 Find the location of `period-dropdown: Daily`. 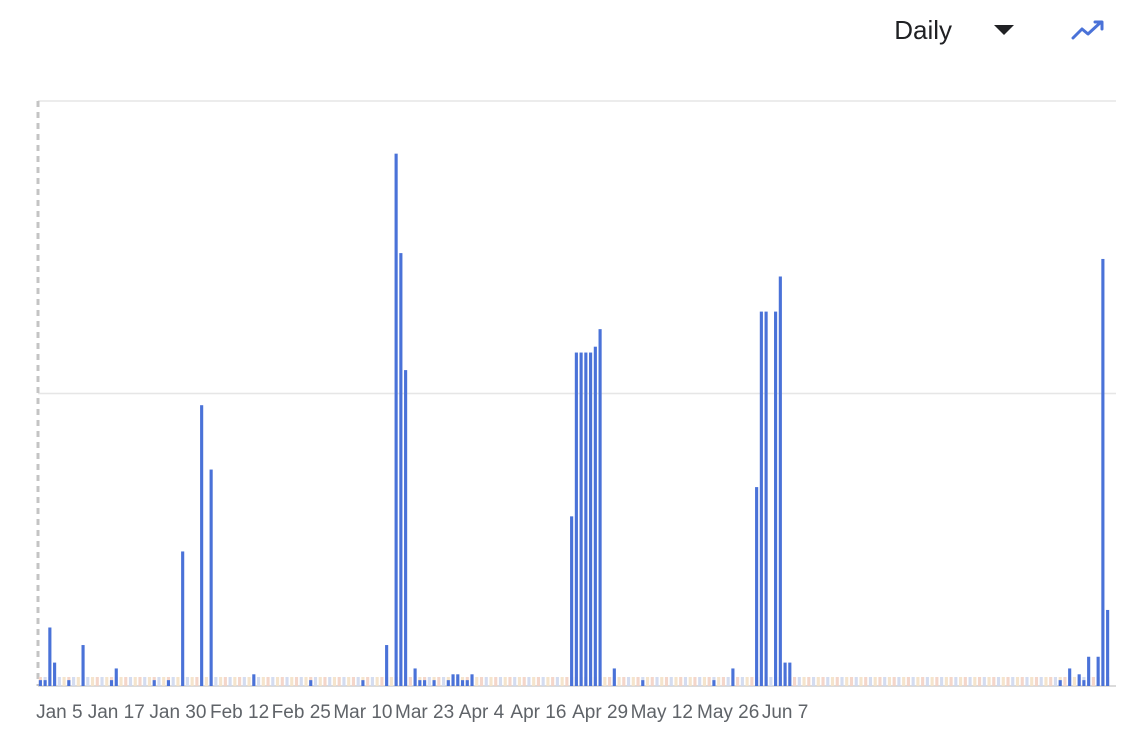

period-dropdown: Daily is located at coordinates (954, 30).